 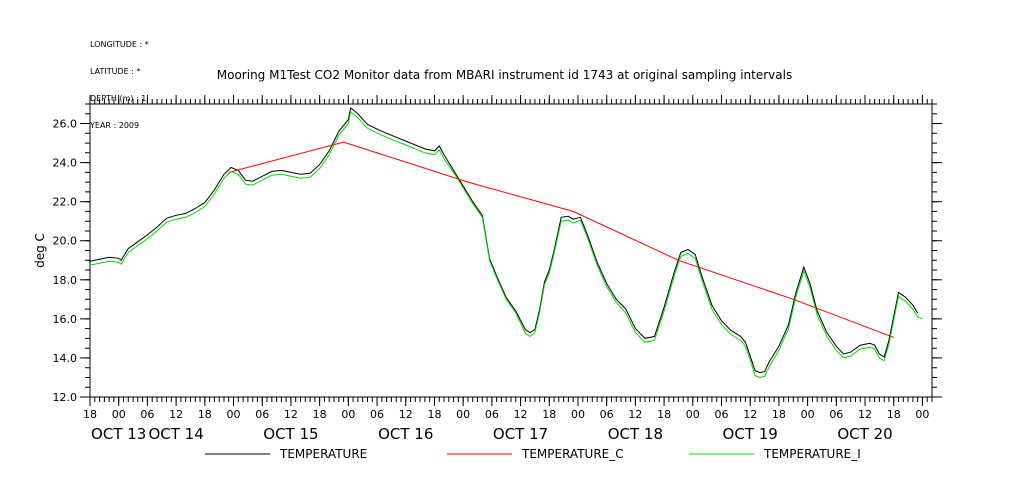 What do you see at coordinates (175, 434) in the screenshot?
I see `x-day-label: OCT 14` at bounding box center [175, 434].